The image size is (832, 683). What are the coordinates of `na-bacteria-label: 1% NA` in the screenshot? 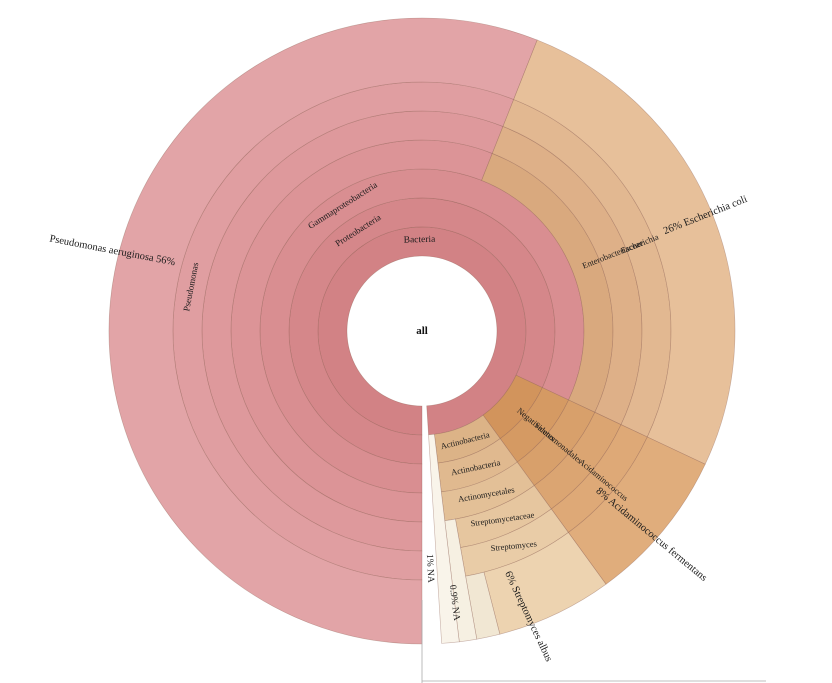 It's located at (429, 568).